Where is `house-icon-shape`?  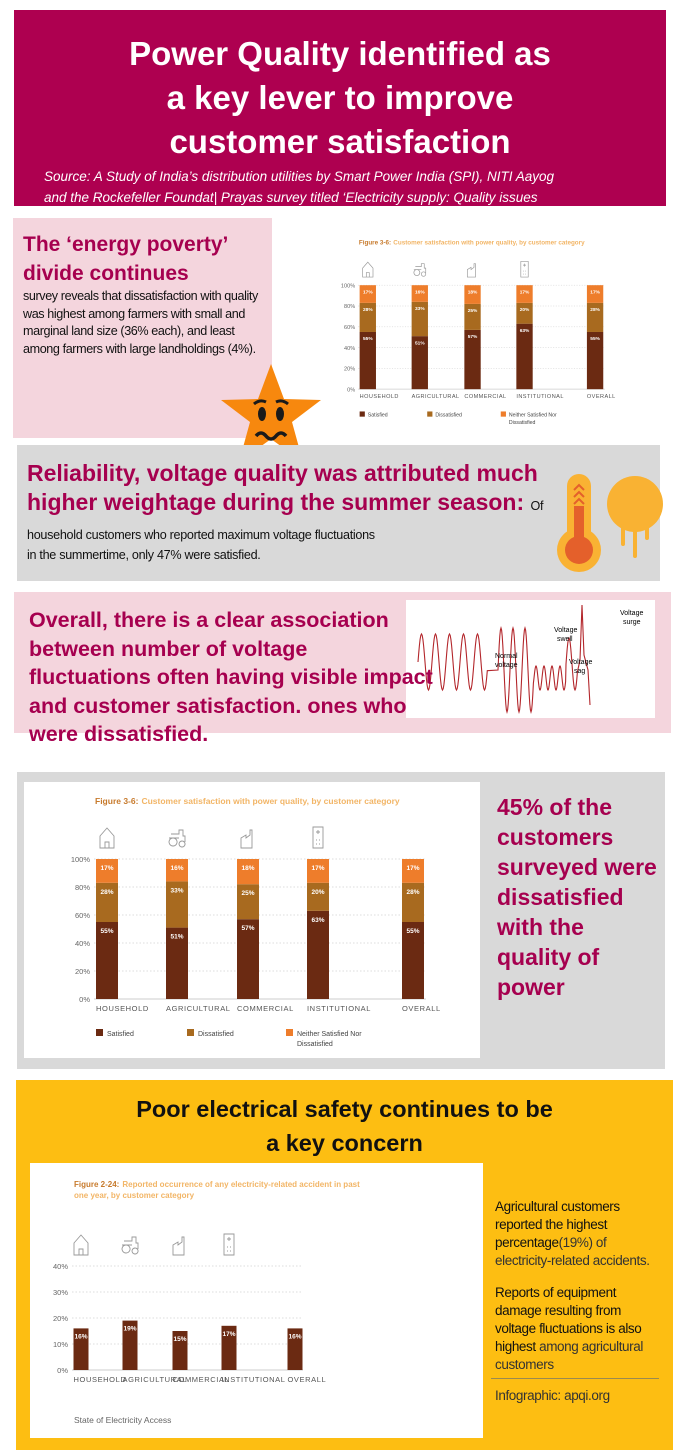
house-icon-shape is located at coordinates (368, 269).